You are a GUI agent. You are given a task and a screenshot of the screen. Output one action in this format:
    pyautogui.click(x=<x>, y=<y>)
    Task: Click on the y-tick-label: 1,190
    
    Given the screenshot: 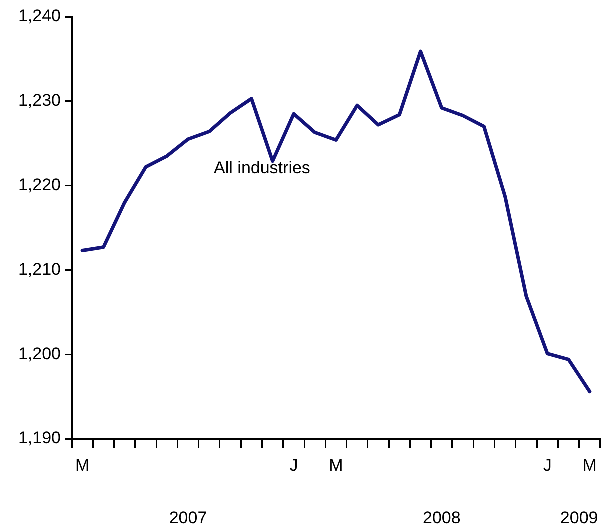 What is the action you would take?
    pyautogui.click(x=39, y=438)
    